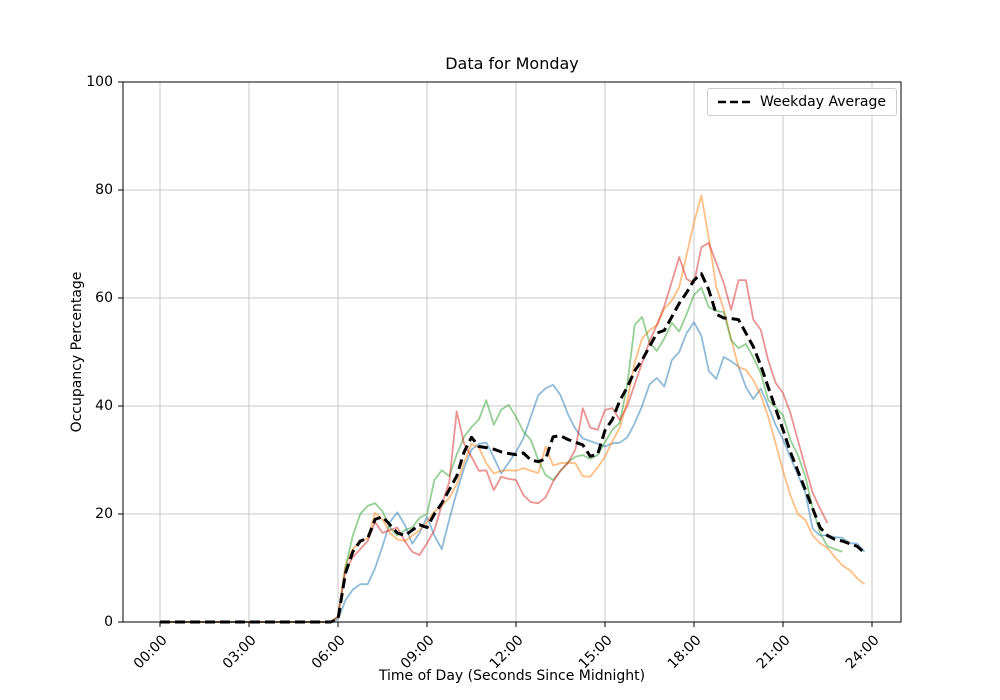 The image size is (1000, 700). I want to click on y-tick-label: 100, so click(99, 82).